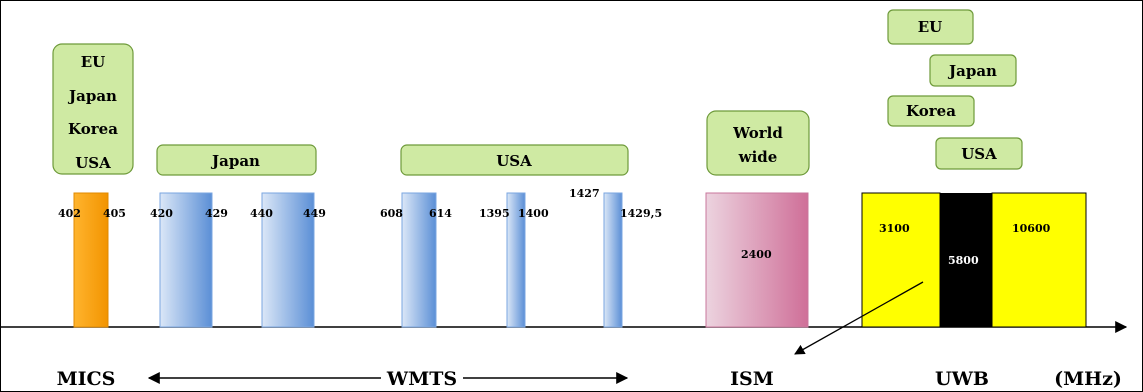 The width and height of the screenshot is (1143, 392). I want to click on mics-region-usa: USA, so click(93, 163).